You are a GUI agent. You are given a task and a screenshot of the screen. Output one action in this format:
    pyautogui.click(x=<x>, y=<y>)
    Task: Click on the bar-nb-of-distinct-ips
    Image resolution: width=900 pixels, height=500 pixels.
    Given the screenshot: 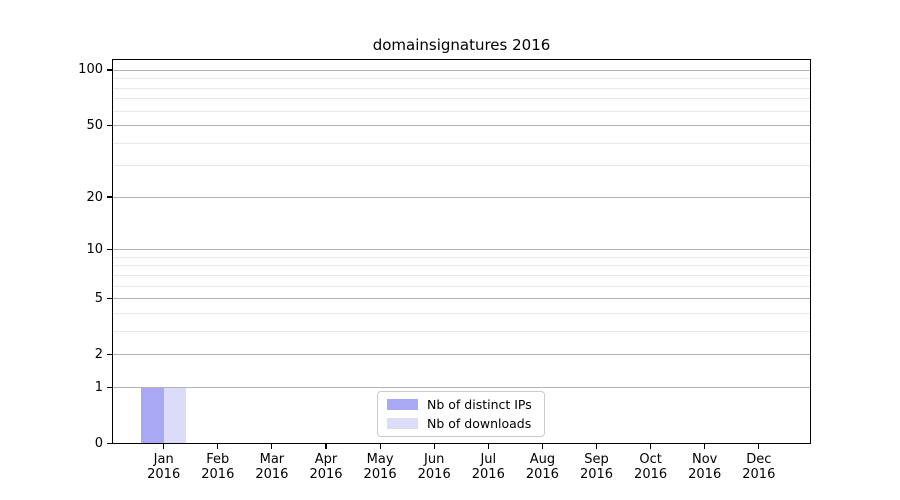 What is the action you would take?
    pyautogui.click(x=152, y=414)
    